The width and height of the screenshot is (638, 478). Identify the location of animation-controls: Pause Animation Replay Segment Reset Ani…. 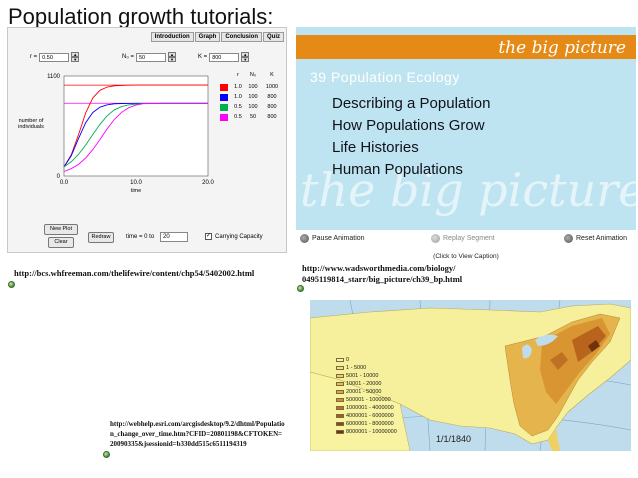
(466, 243).